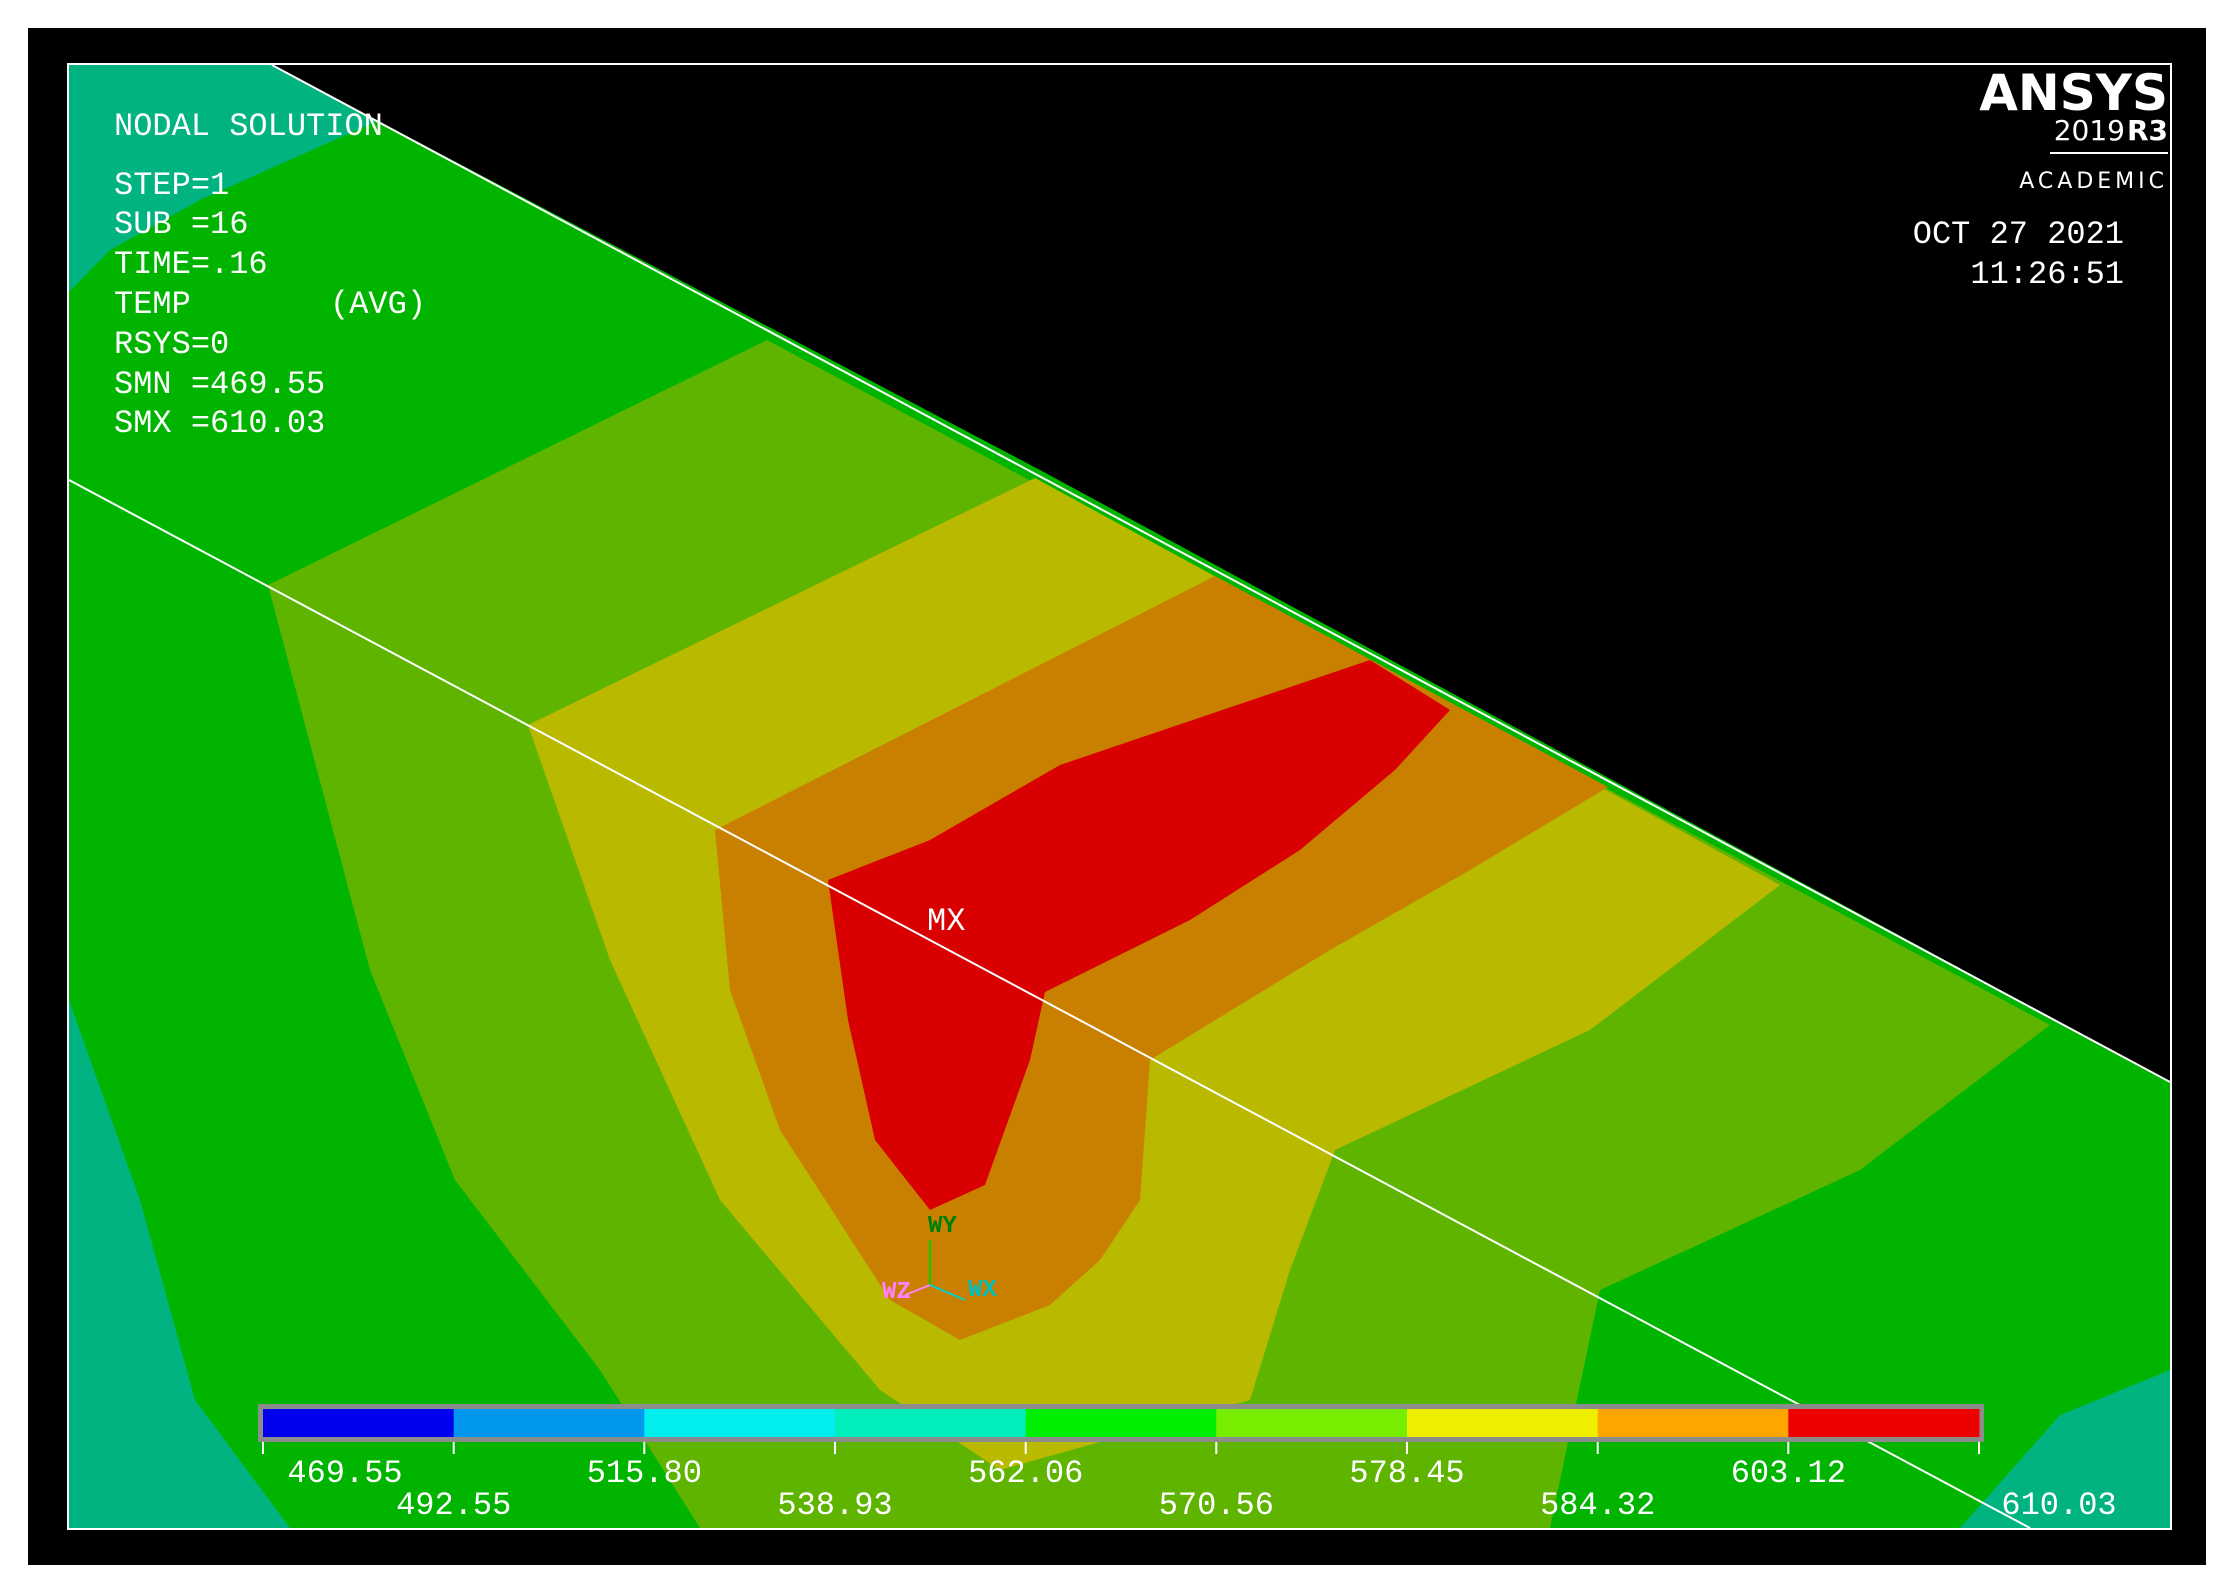 This screenshot has width=2234, height=1593. Describe the element at coordinates (939, 1259) in the screenshot. I see `coordinate-triad: WY WZ WX` at that location.